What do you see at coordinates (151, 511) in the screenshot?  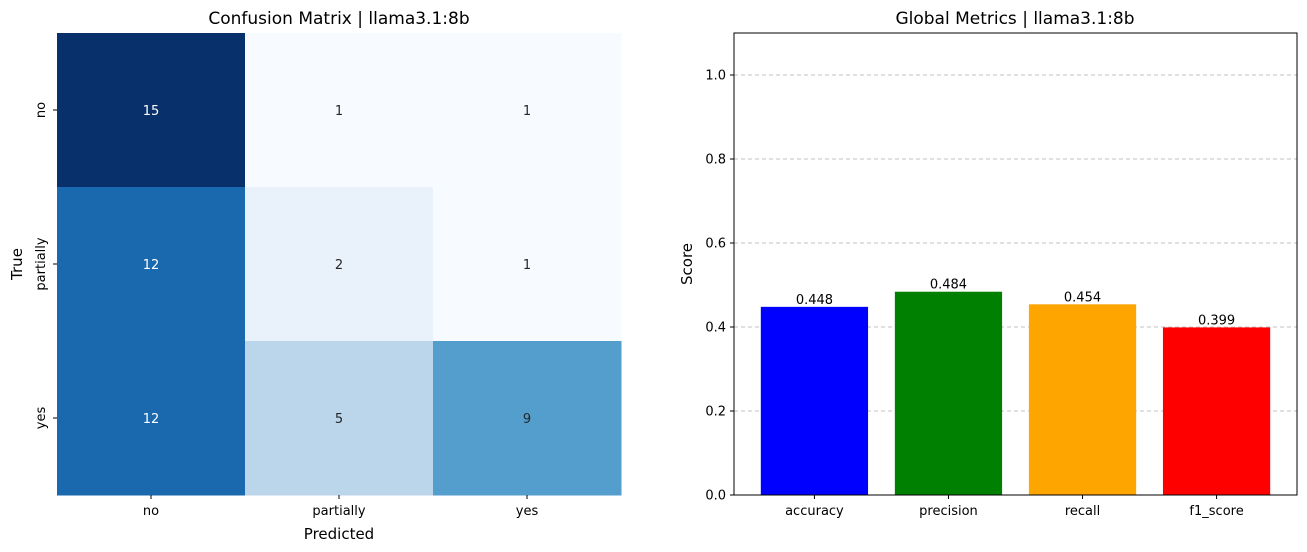 I see `heatmap-x-tick-label: no` at bounding box center [151, 511].